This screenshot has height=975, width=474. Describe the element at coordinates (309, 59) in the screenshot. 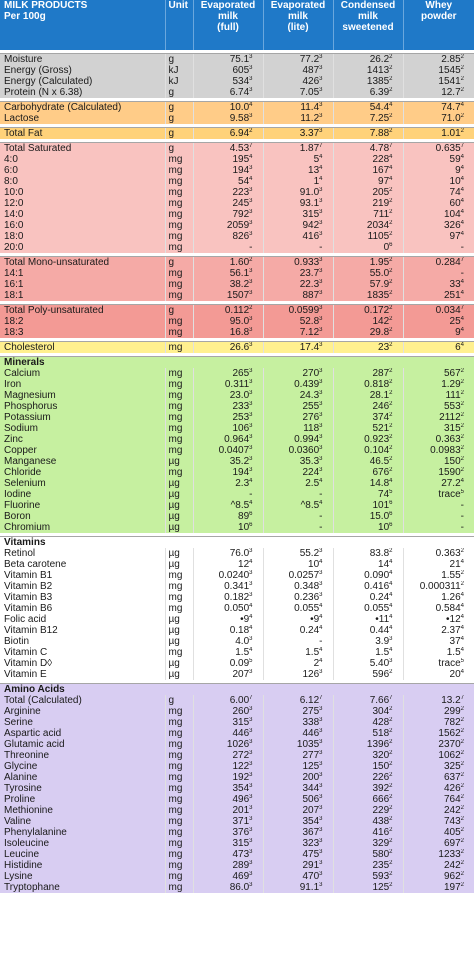

I see `cell-value: 77.2` at that location.